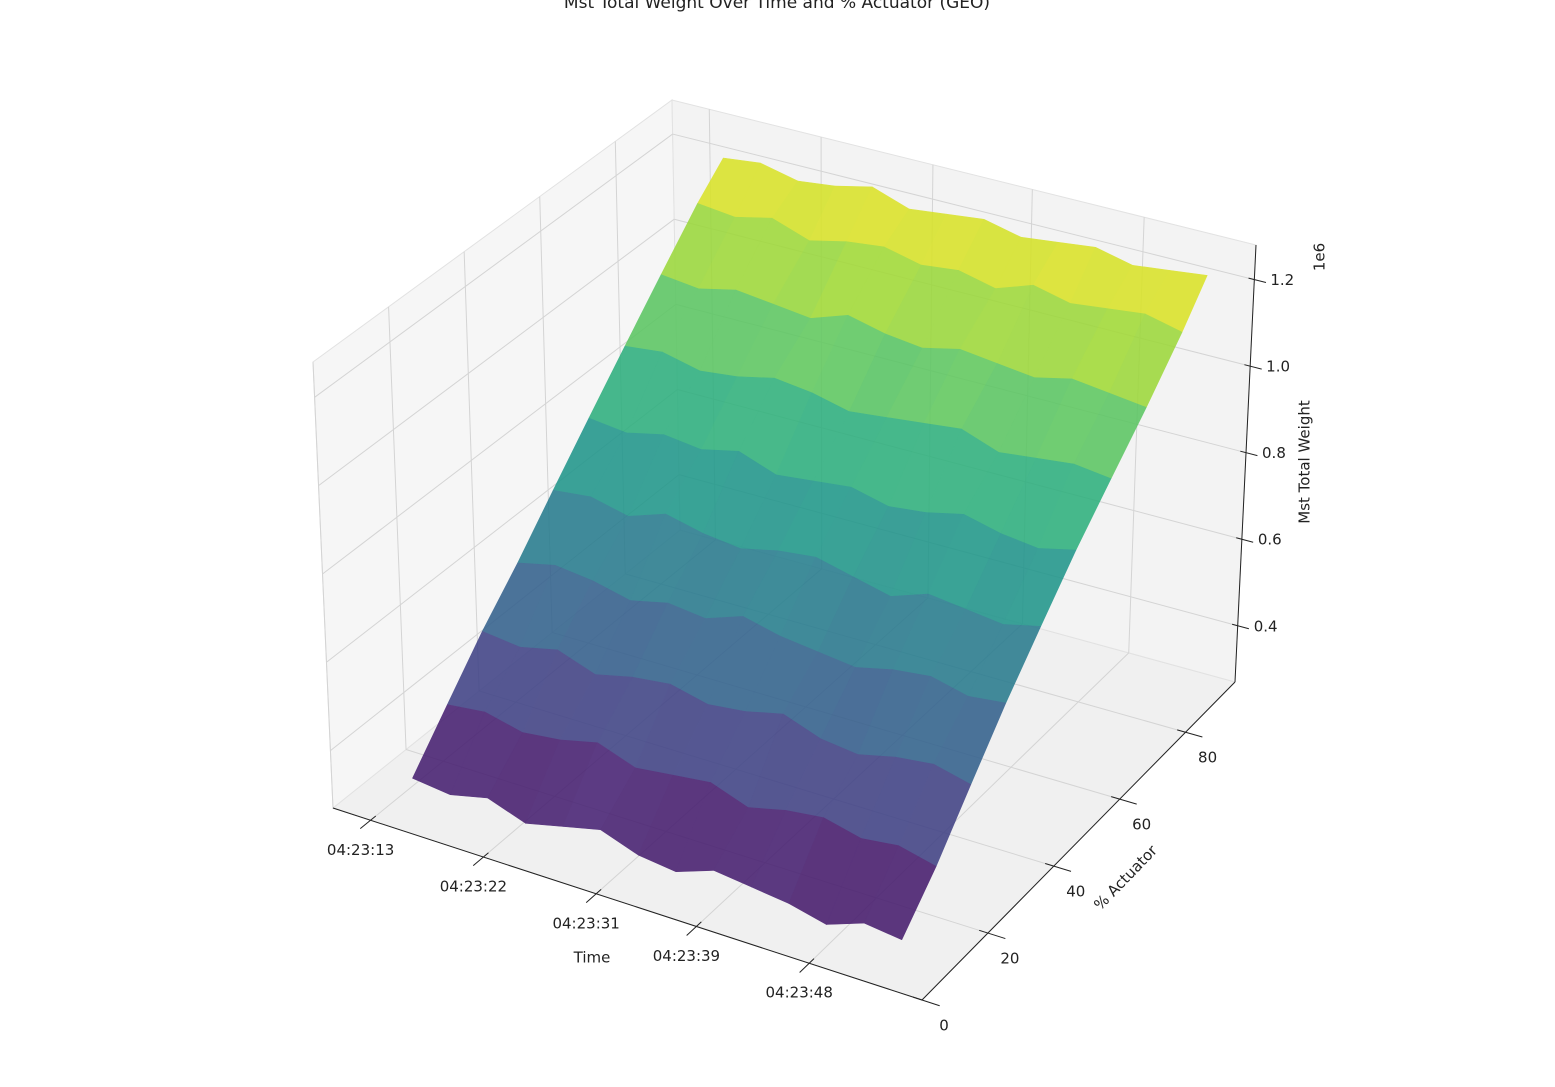 Image resolution: width=1555 pixels, height=1087 pixels. What do you see at coordinates (1125, 877) in the screenshot?
I see `y-axis-label: % Actuator` at bounding box center [1125, 877].